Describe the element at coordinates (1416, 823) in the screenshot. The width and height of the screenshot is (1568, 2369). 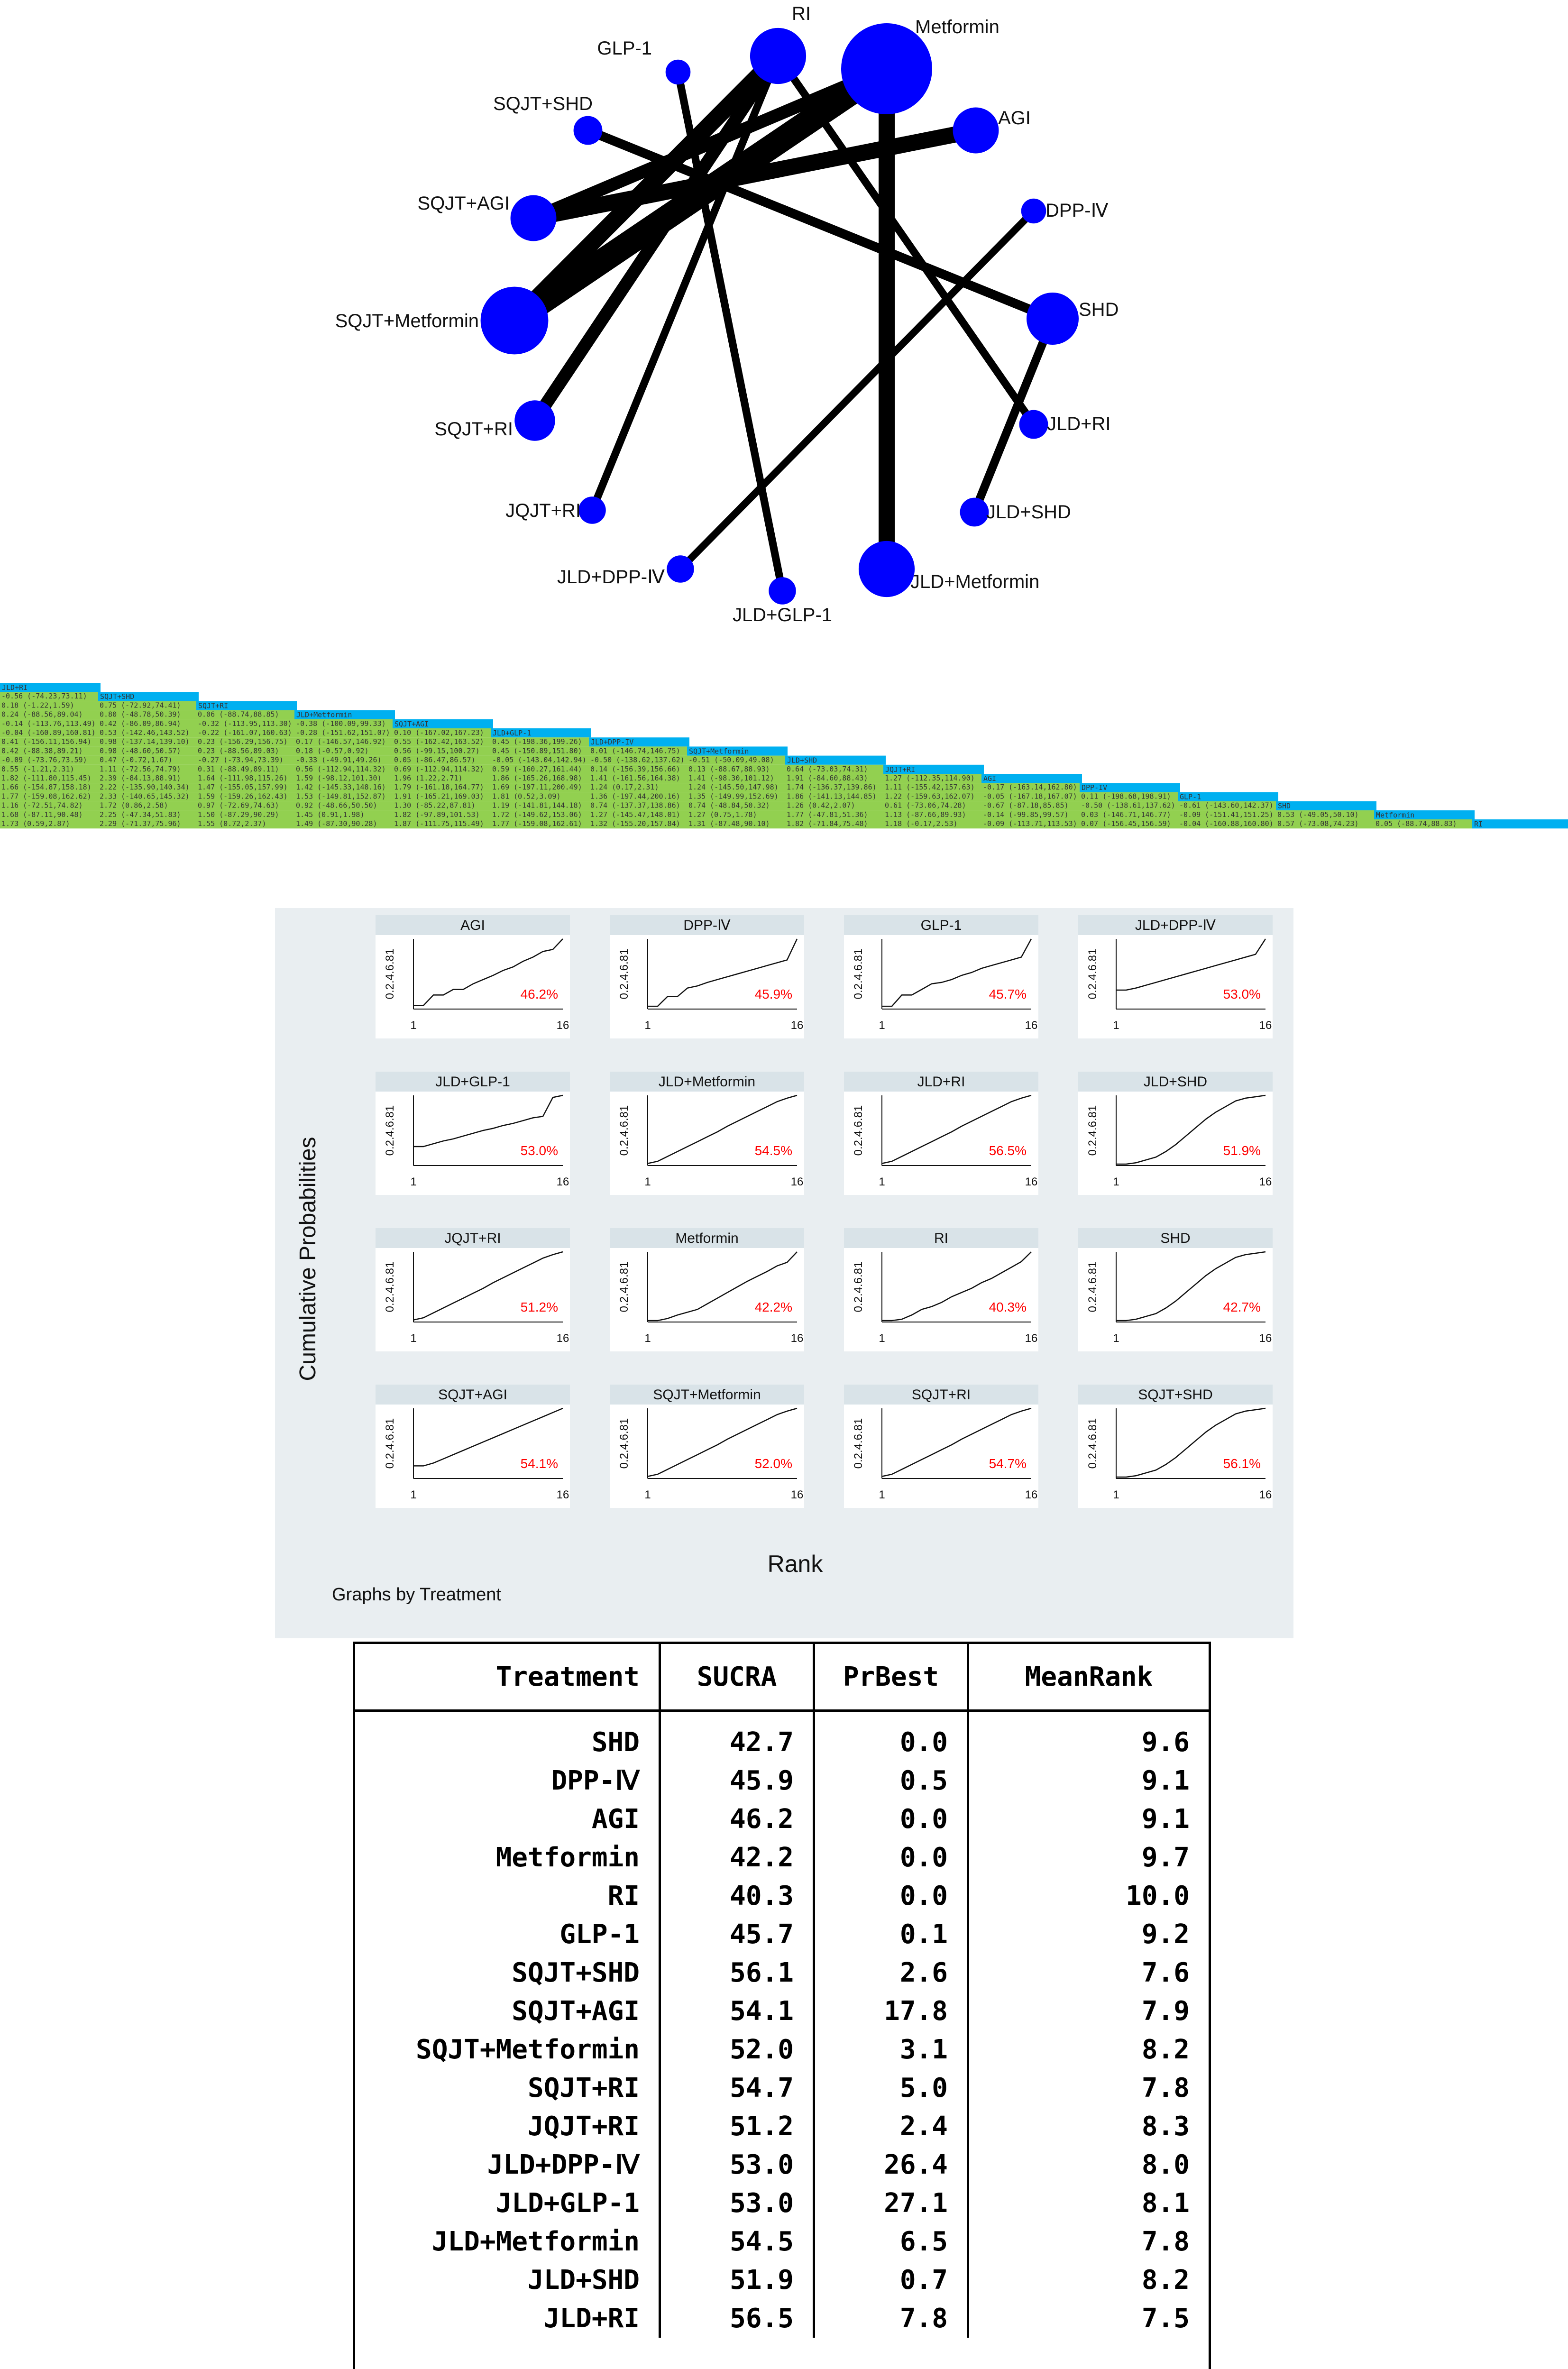
I see `league-cell-value: 0.05 (-88.74,88.83)` at that location.